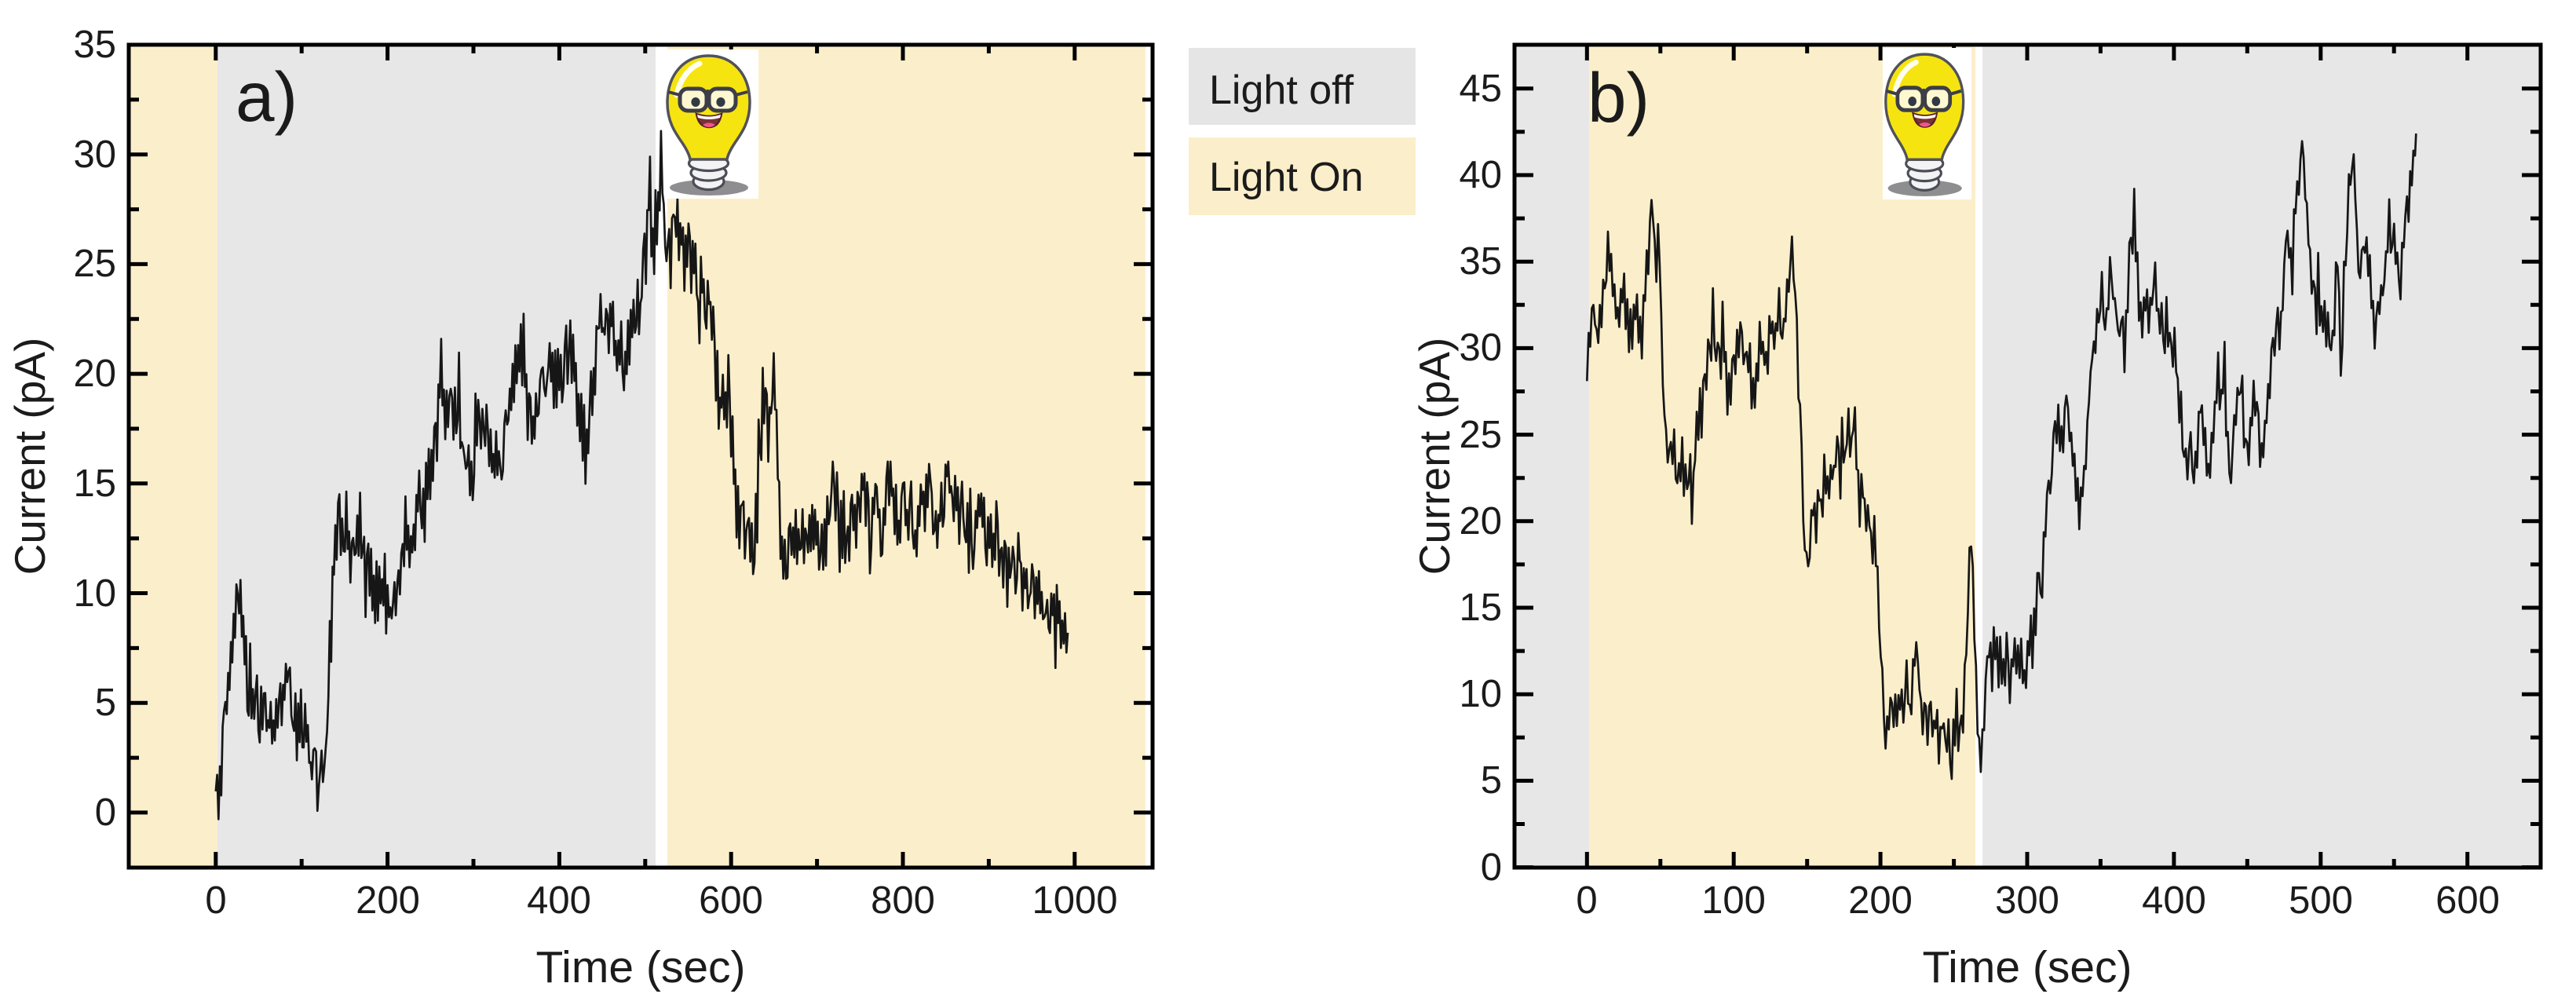 The height and width of the screenshot is (1005, 2576). I want to click on svg-text: 500, so click(2321, 900).